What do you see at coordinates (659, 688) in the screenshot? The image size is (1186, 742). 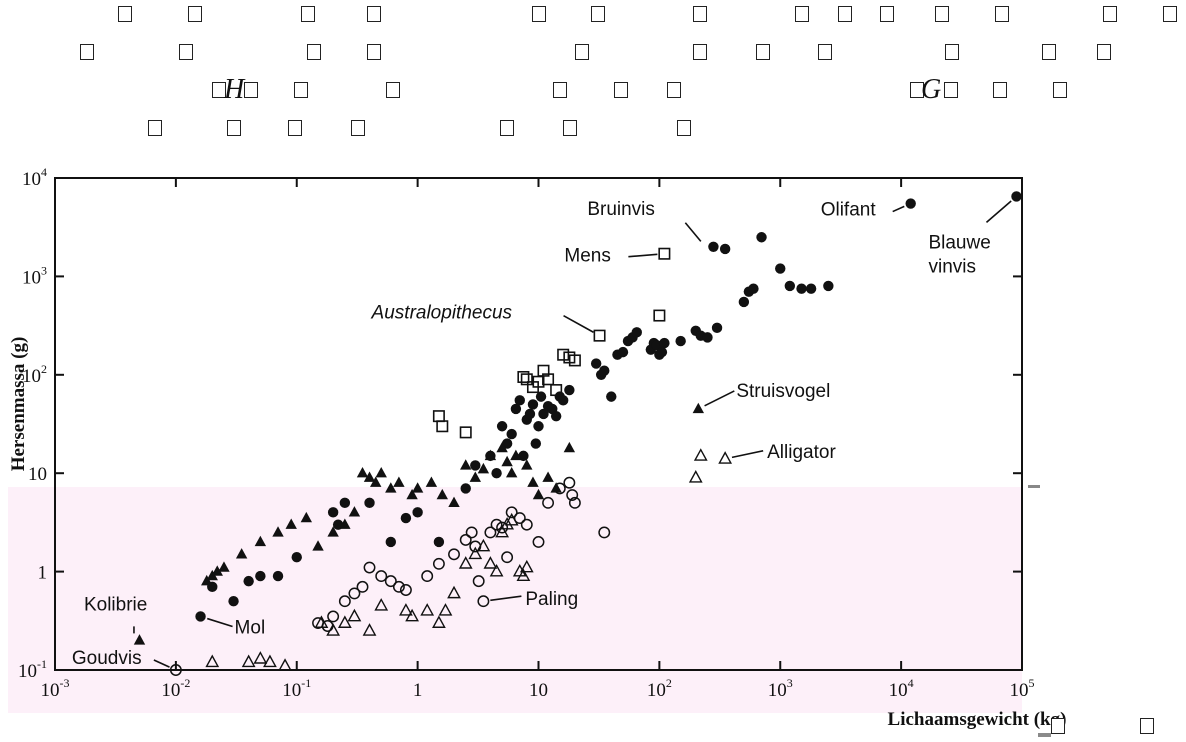 I see `x-tick-label: 10²` at bounding box center [659, 688].